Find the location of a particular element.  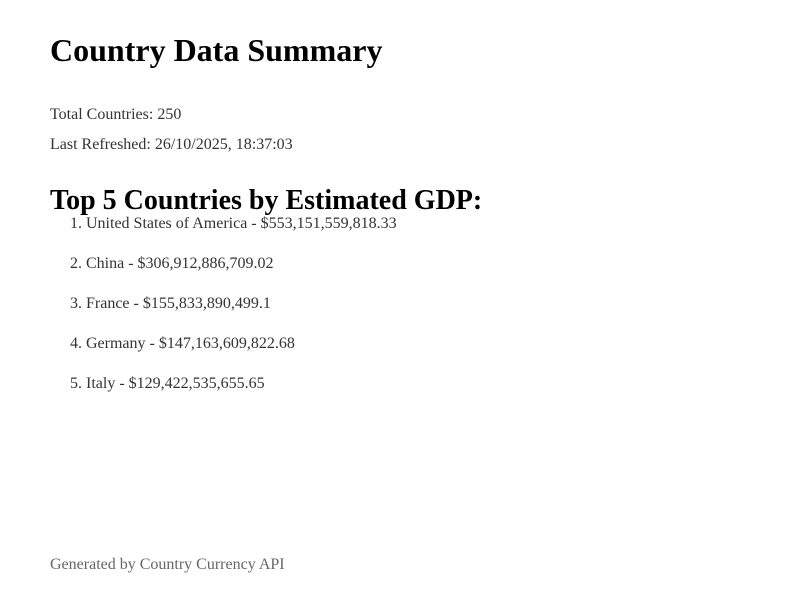

last-refreshed-stat: Last Refreshed: 26/10/2025, 18:37:03 is located at coordinates (171, 145).